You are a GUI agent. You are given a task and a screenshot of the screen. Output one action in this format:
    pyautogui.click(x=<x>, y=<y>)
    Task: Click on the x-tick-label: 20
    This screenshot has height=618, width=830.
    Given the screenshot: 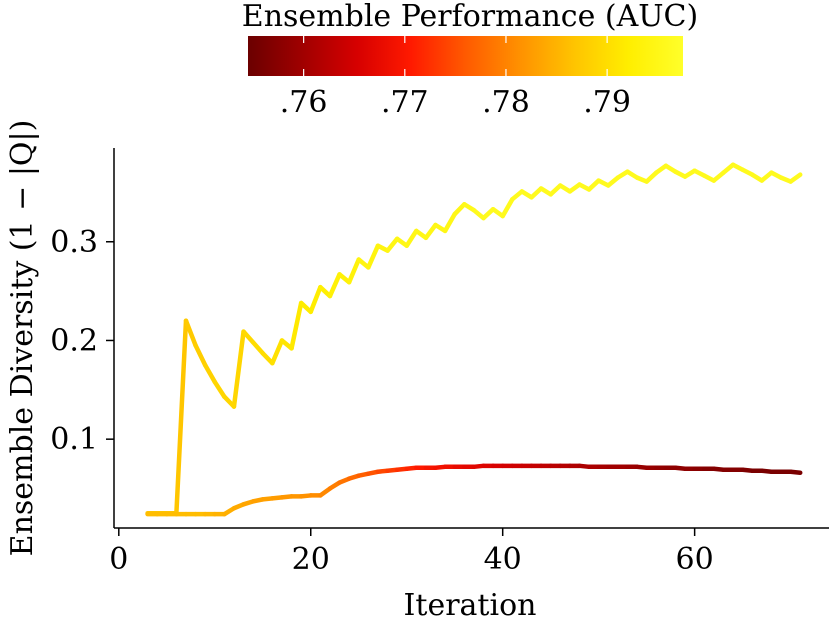 What is the action you would take?
    pyautogui.click(x=311, y=559)
    